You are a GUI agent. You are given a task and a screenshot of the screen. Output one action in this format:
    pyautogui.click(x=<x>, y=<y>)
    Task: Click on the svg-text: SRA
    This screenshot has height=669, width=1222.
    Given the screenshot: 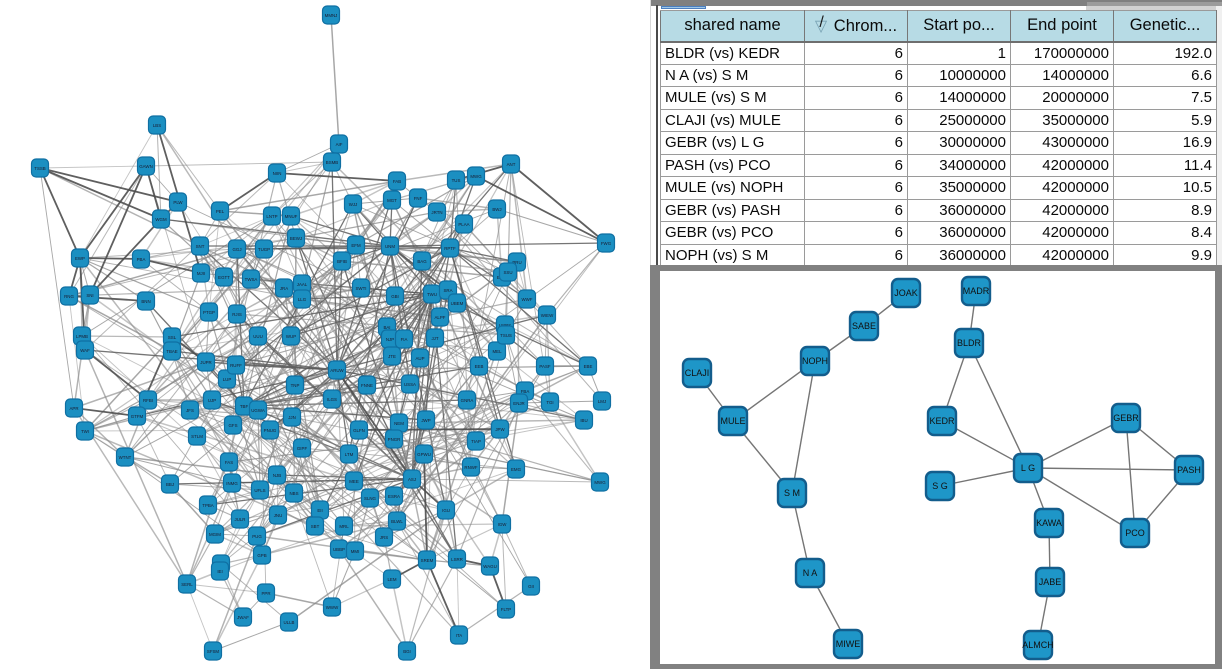 What is the action you would take?
    pyautogui.click(x=447, y=290)
    